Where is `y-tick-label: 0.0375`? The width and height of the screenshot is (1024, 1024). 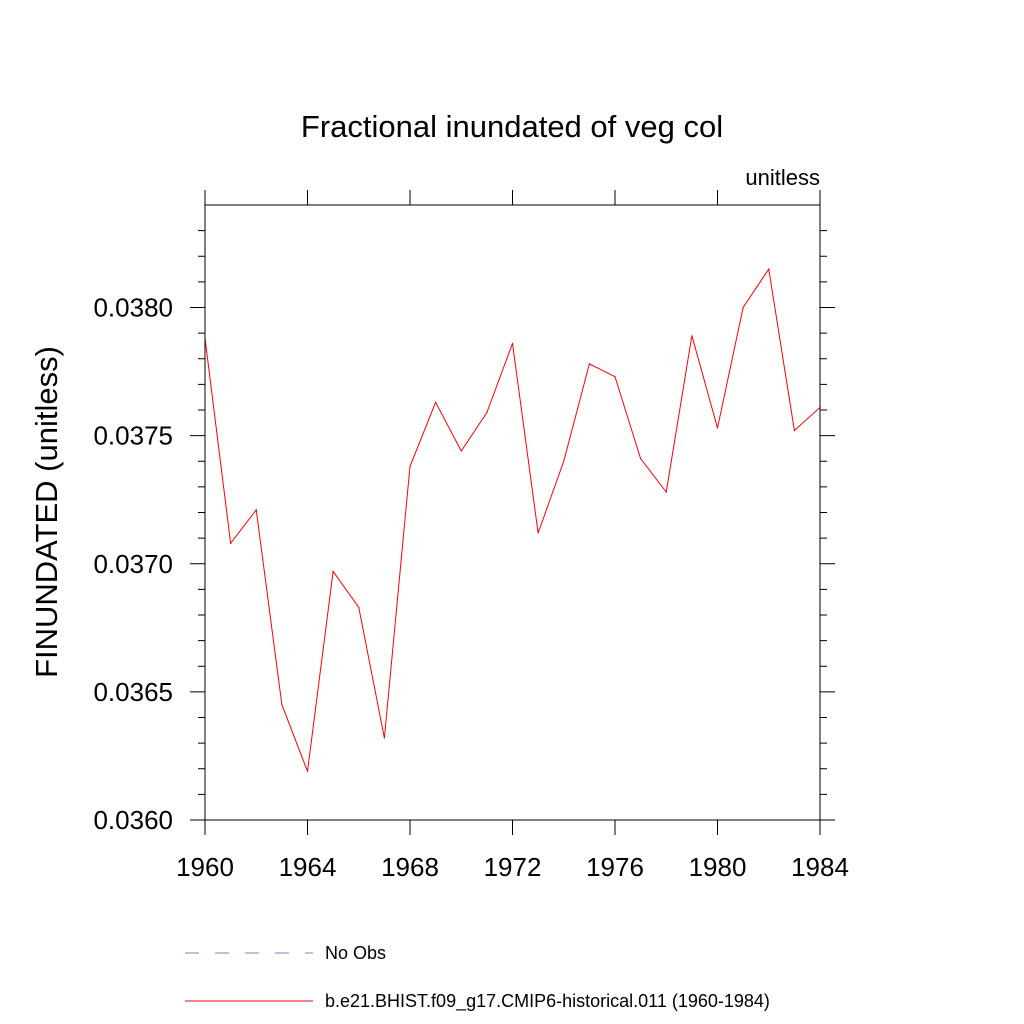
y-tick-label: 0.0375 is located at coordinates (133, 436).